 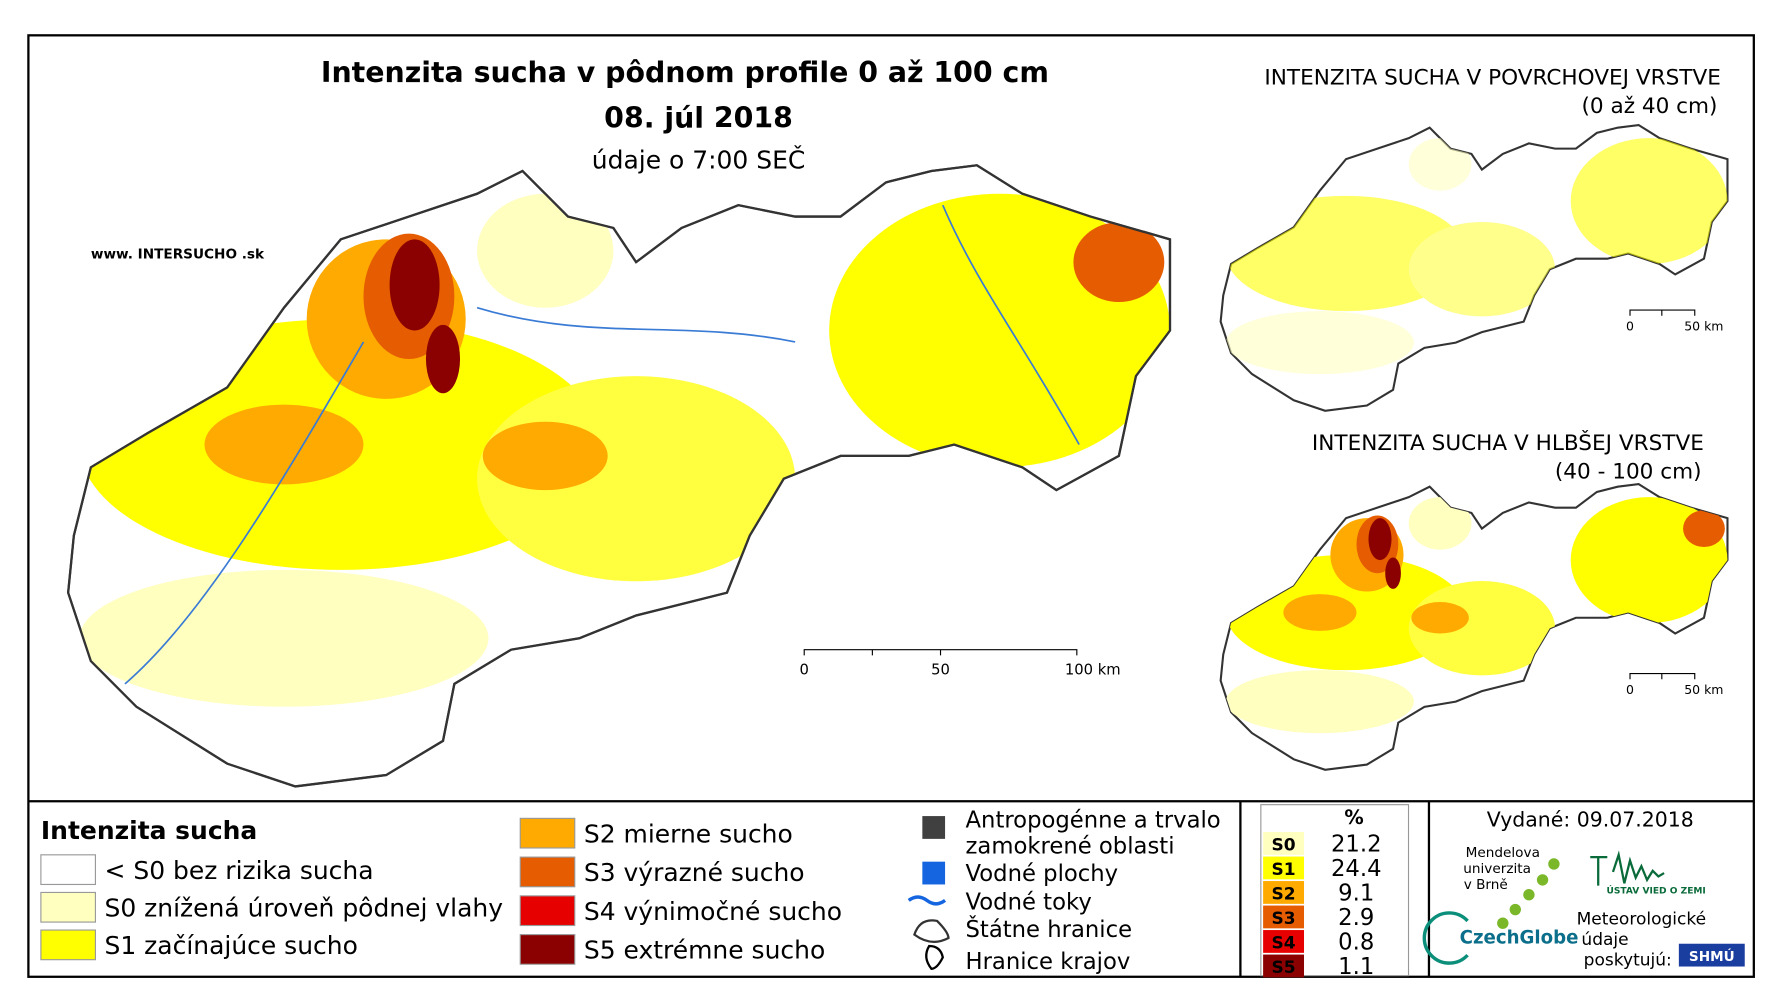 I want to click on logo-text: ÚSTAV VIED O ZEMI, so click(x=1655, y=891).